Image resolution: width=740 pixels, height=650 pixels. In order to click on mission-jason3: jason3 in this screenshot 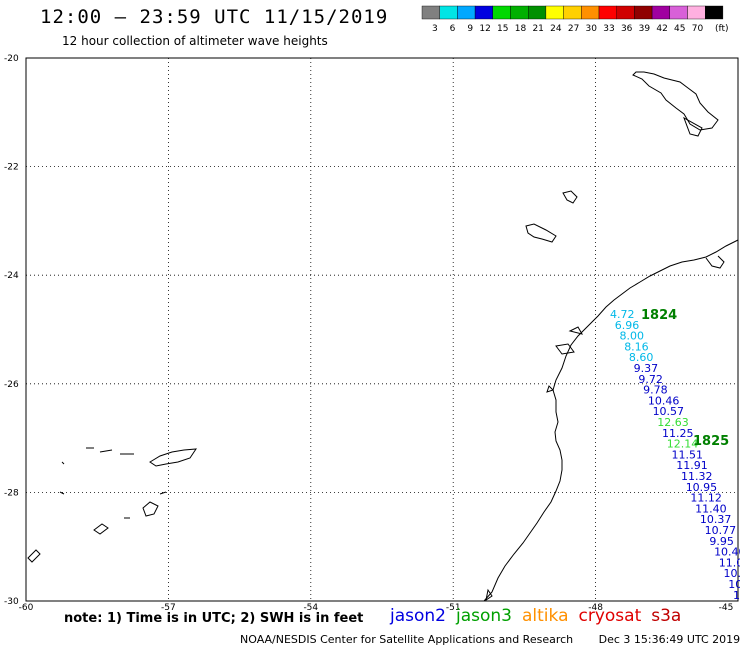, I will do `click(484, 616)`.